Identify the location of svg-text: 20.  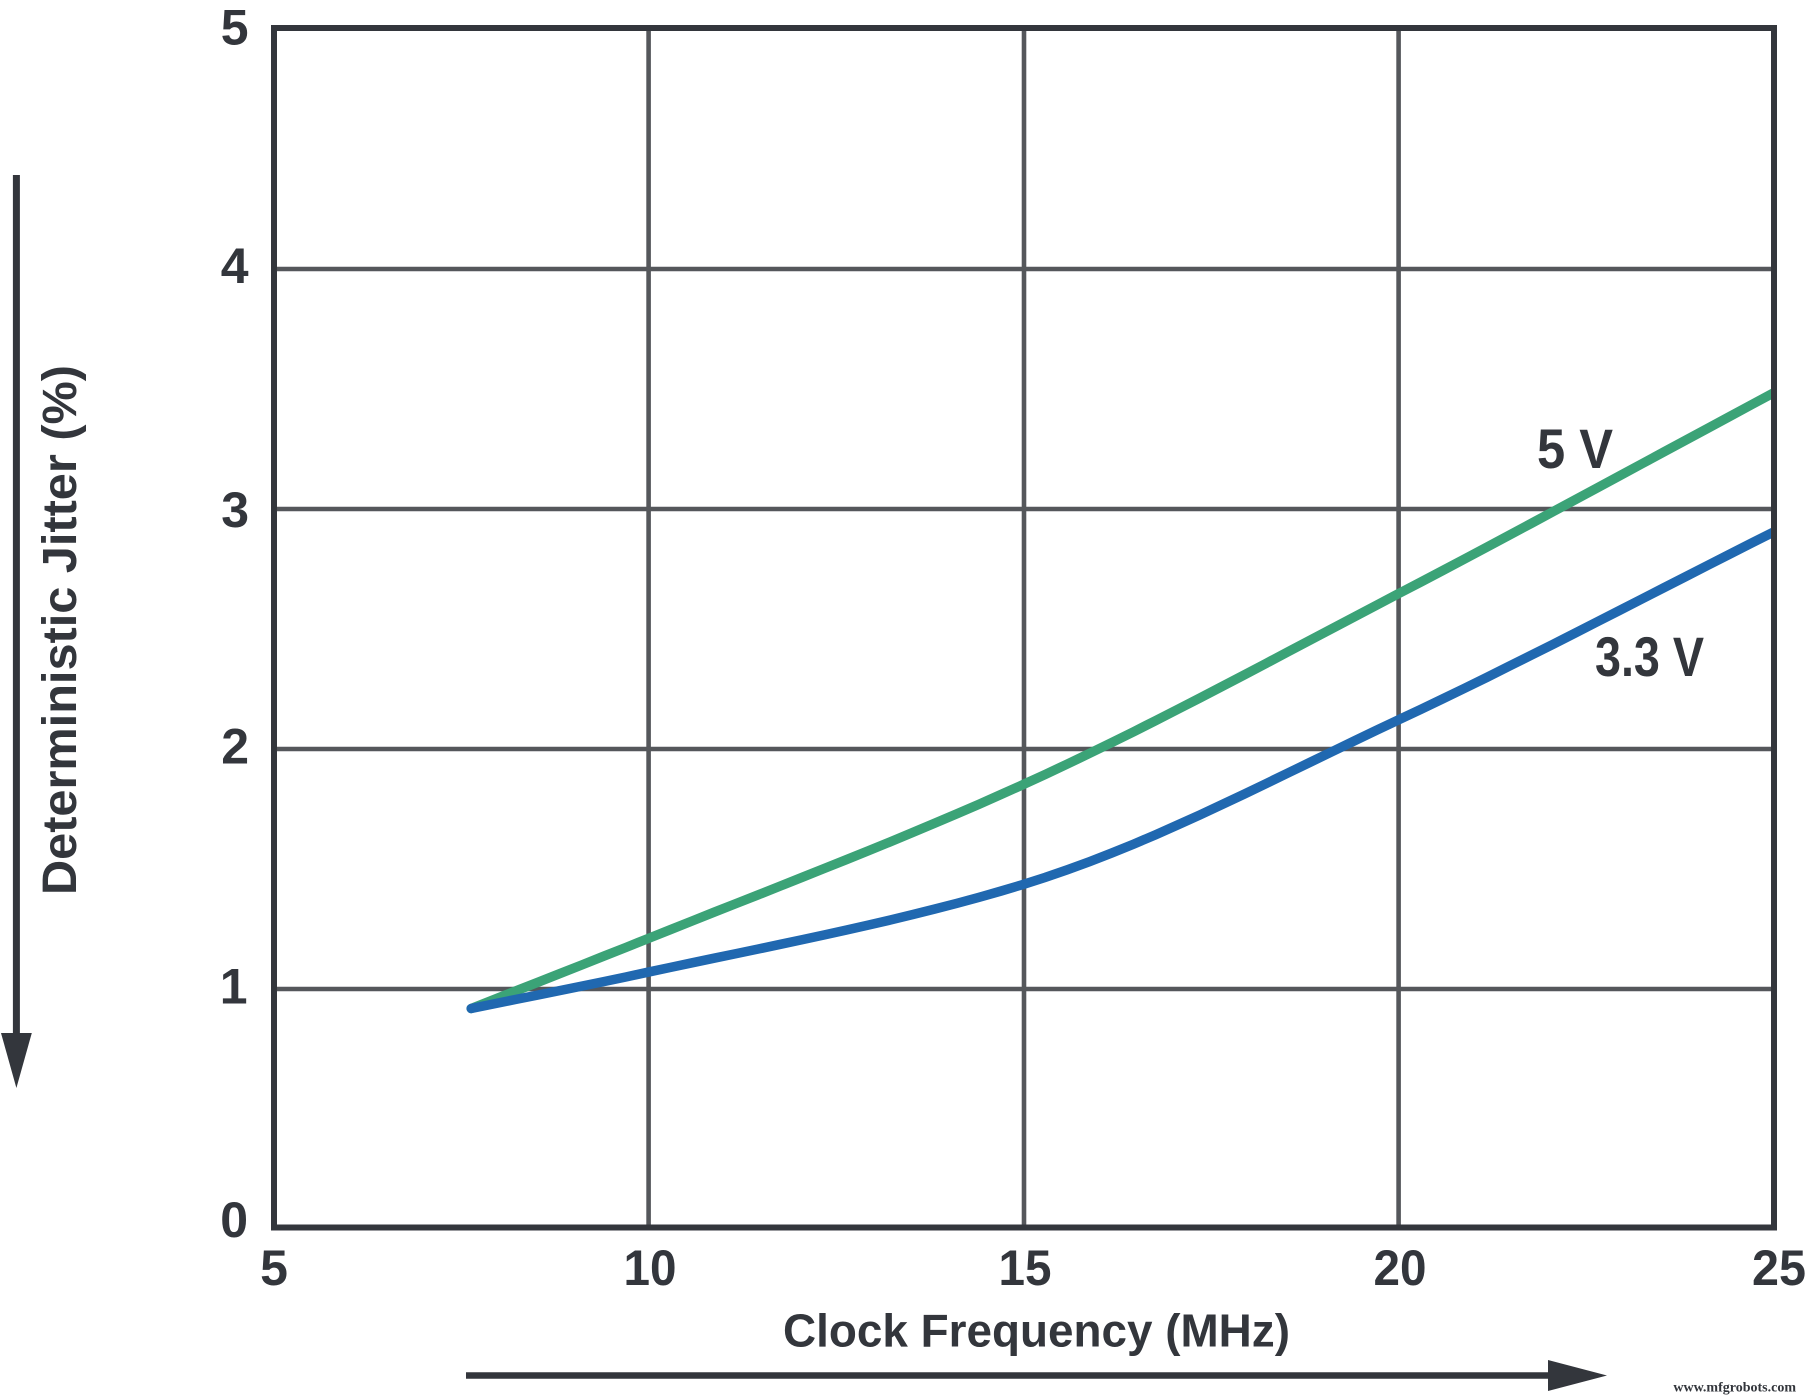
(1400, 1268).